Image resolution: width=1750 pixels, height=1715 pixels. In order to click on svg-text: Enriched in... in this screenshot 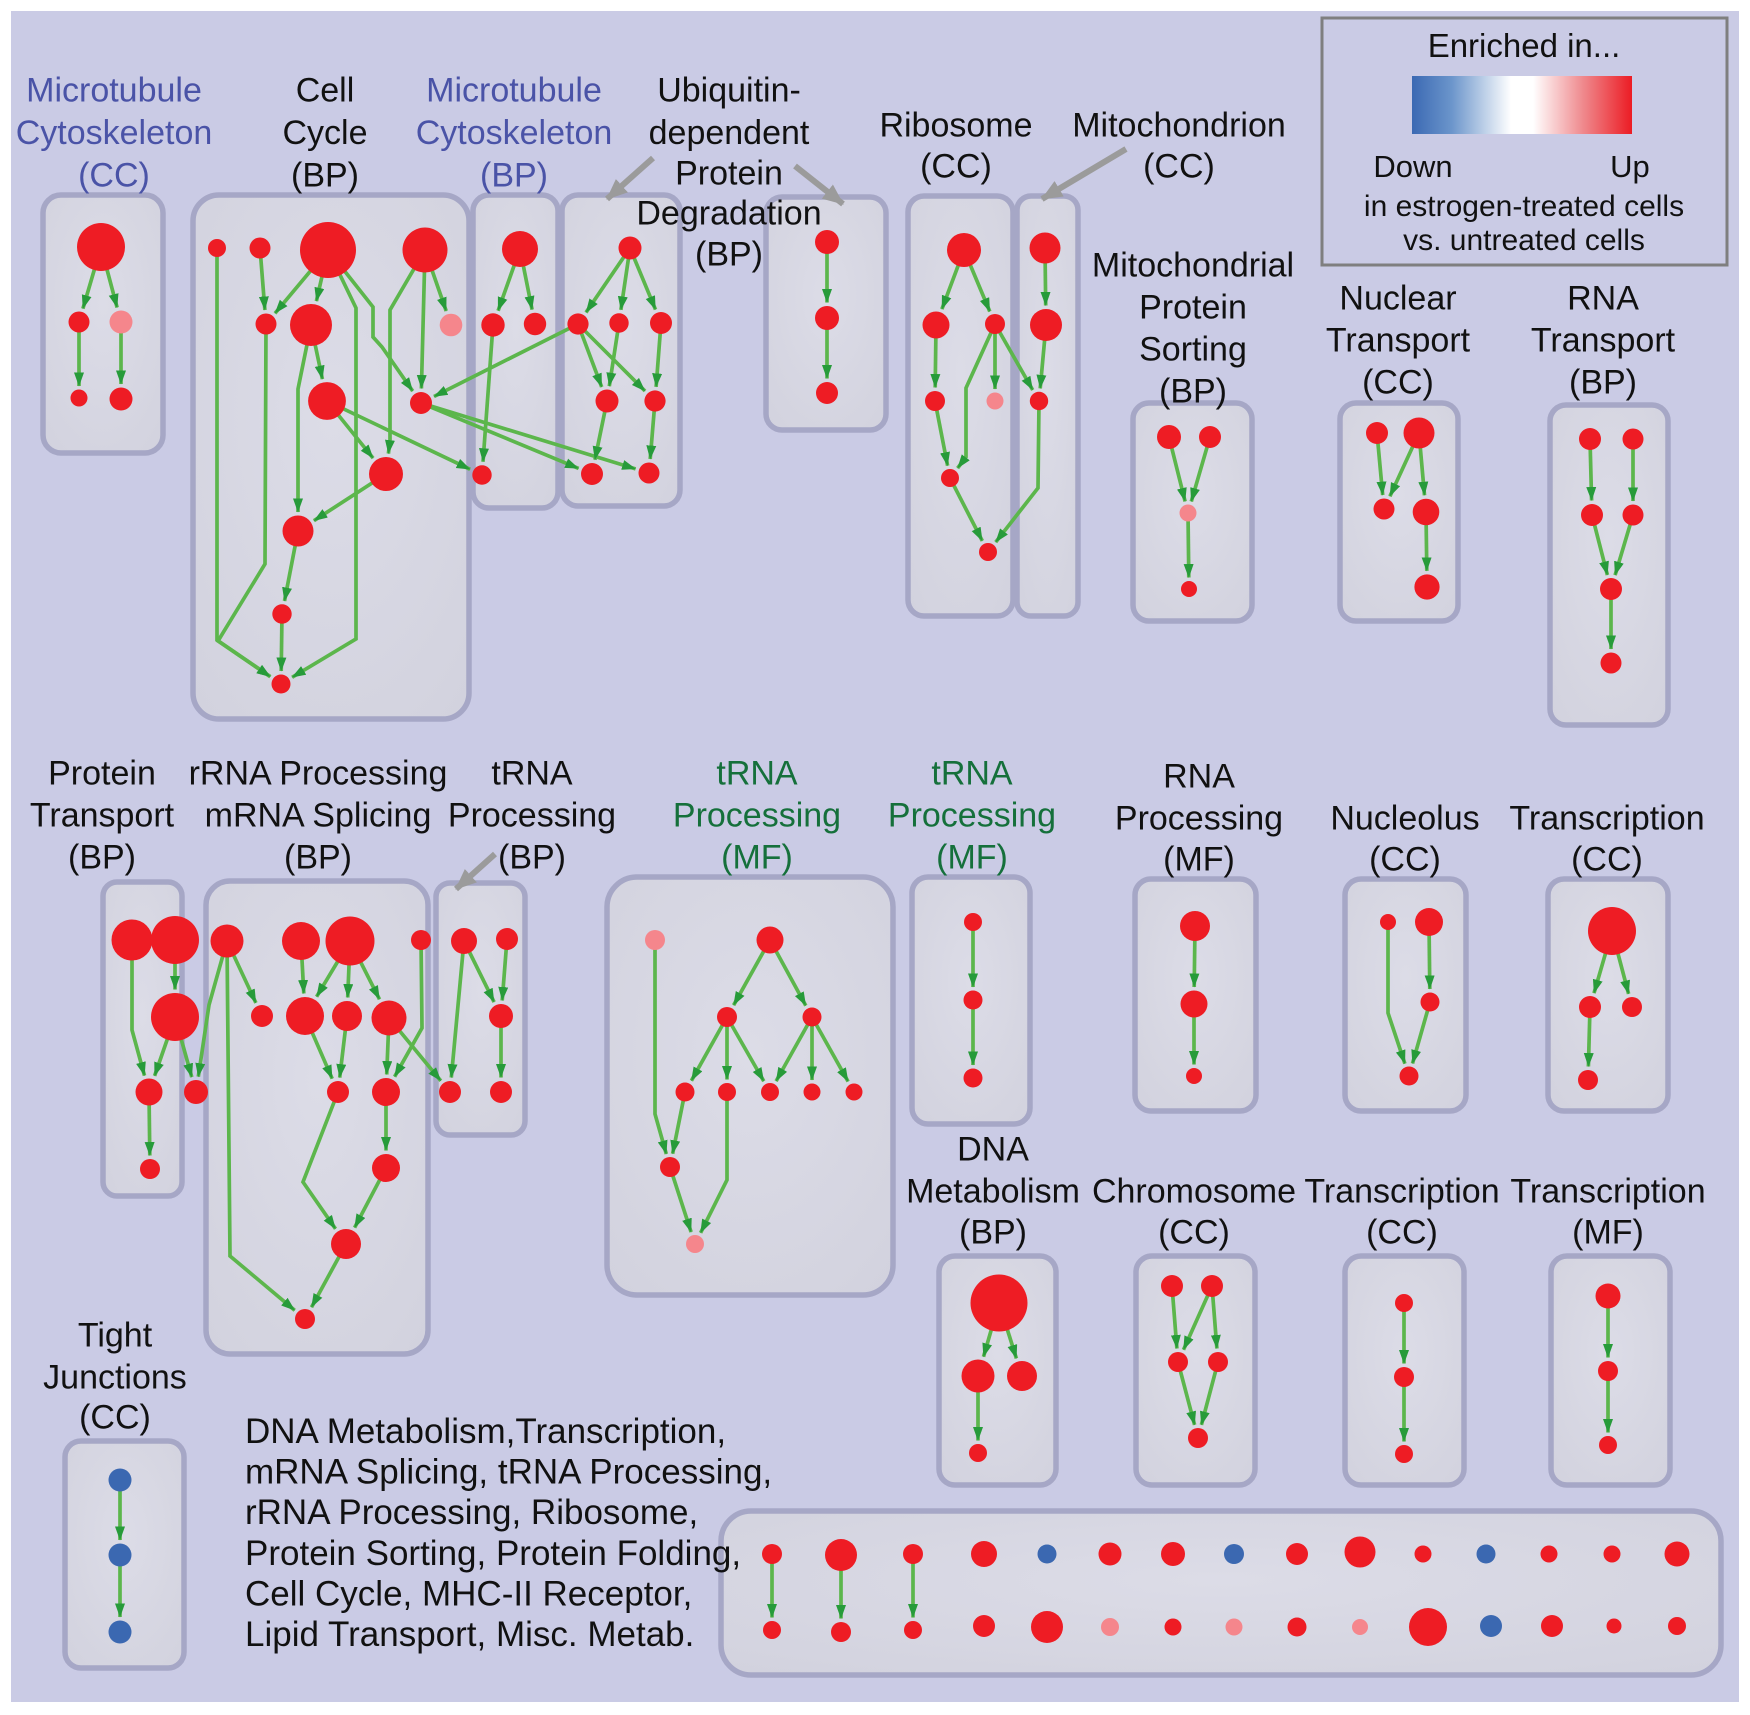, I will do `click(1524, 45)`.